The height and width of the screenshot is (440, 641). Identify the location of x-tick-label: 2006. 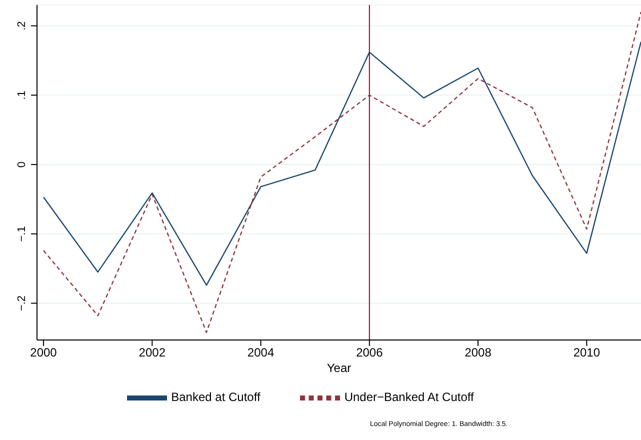
(370, 353).